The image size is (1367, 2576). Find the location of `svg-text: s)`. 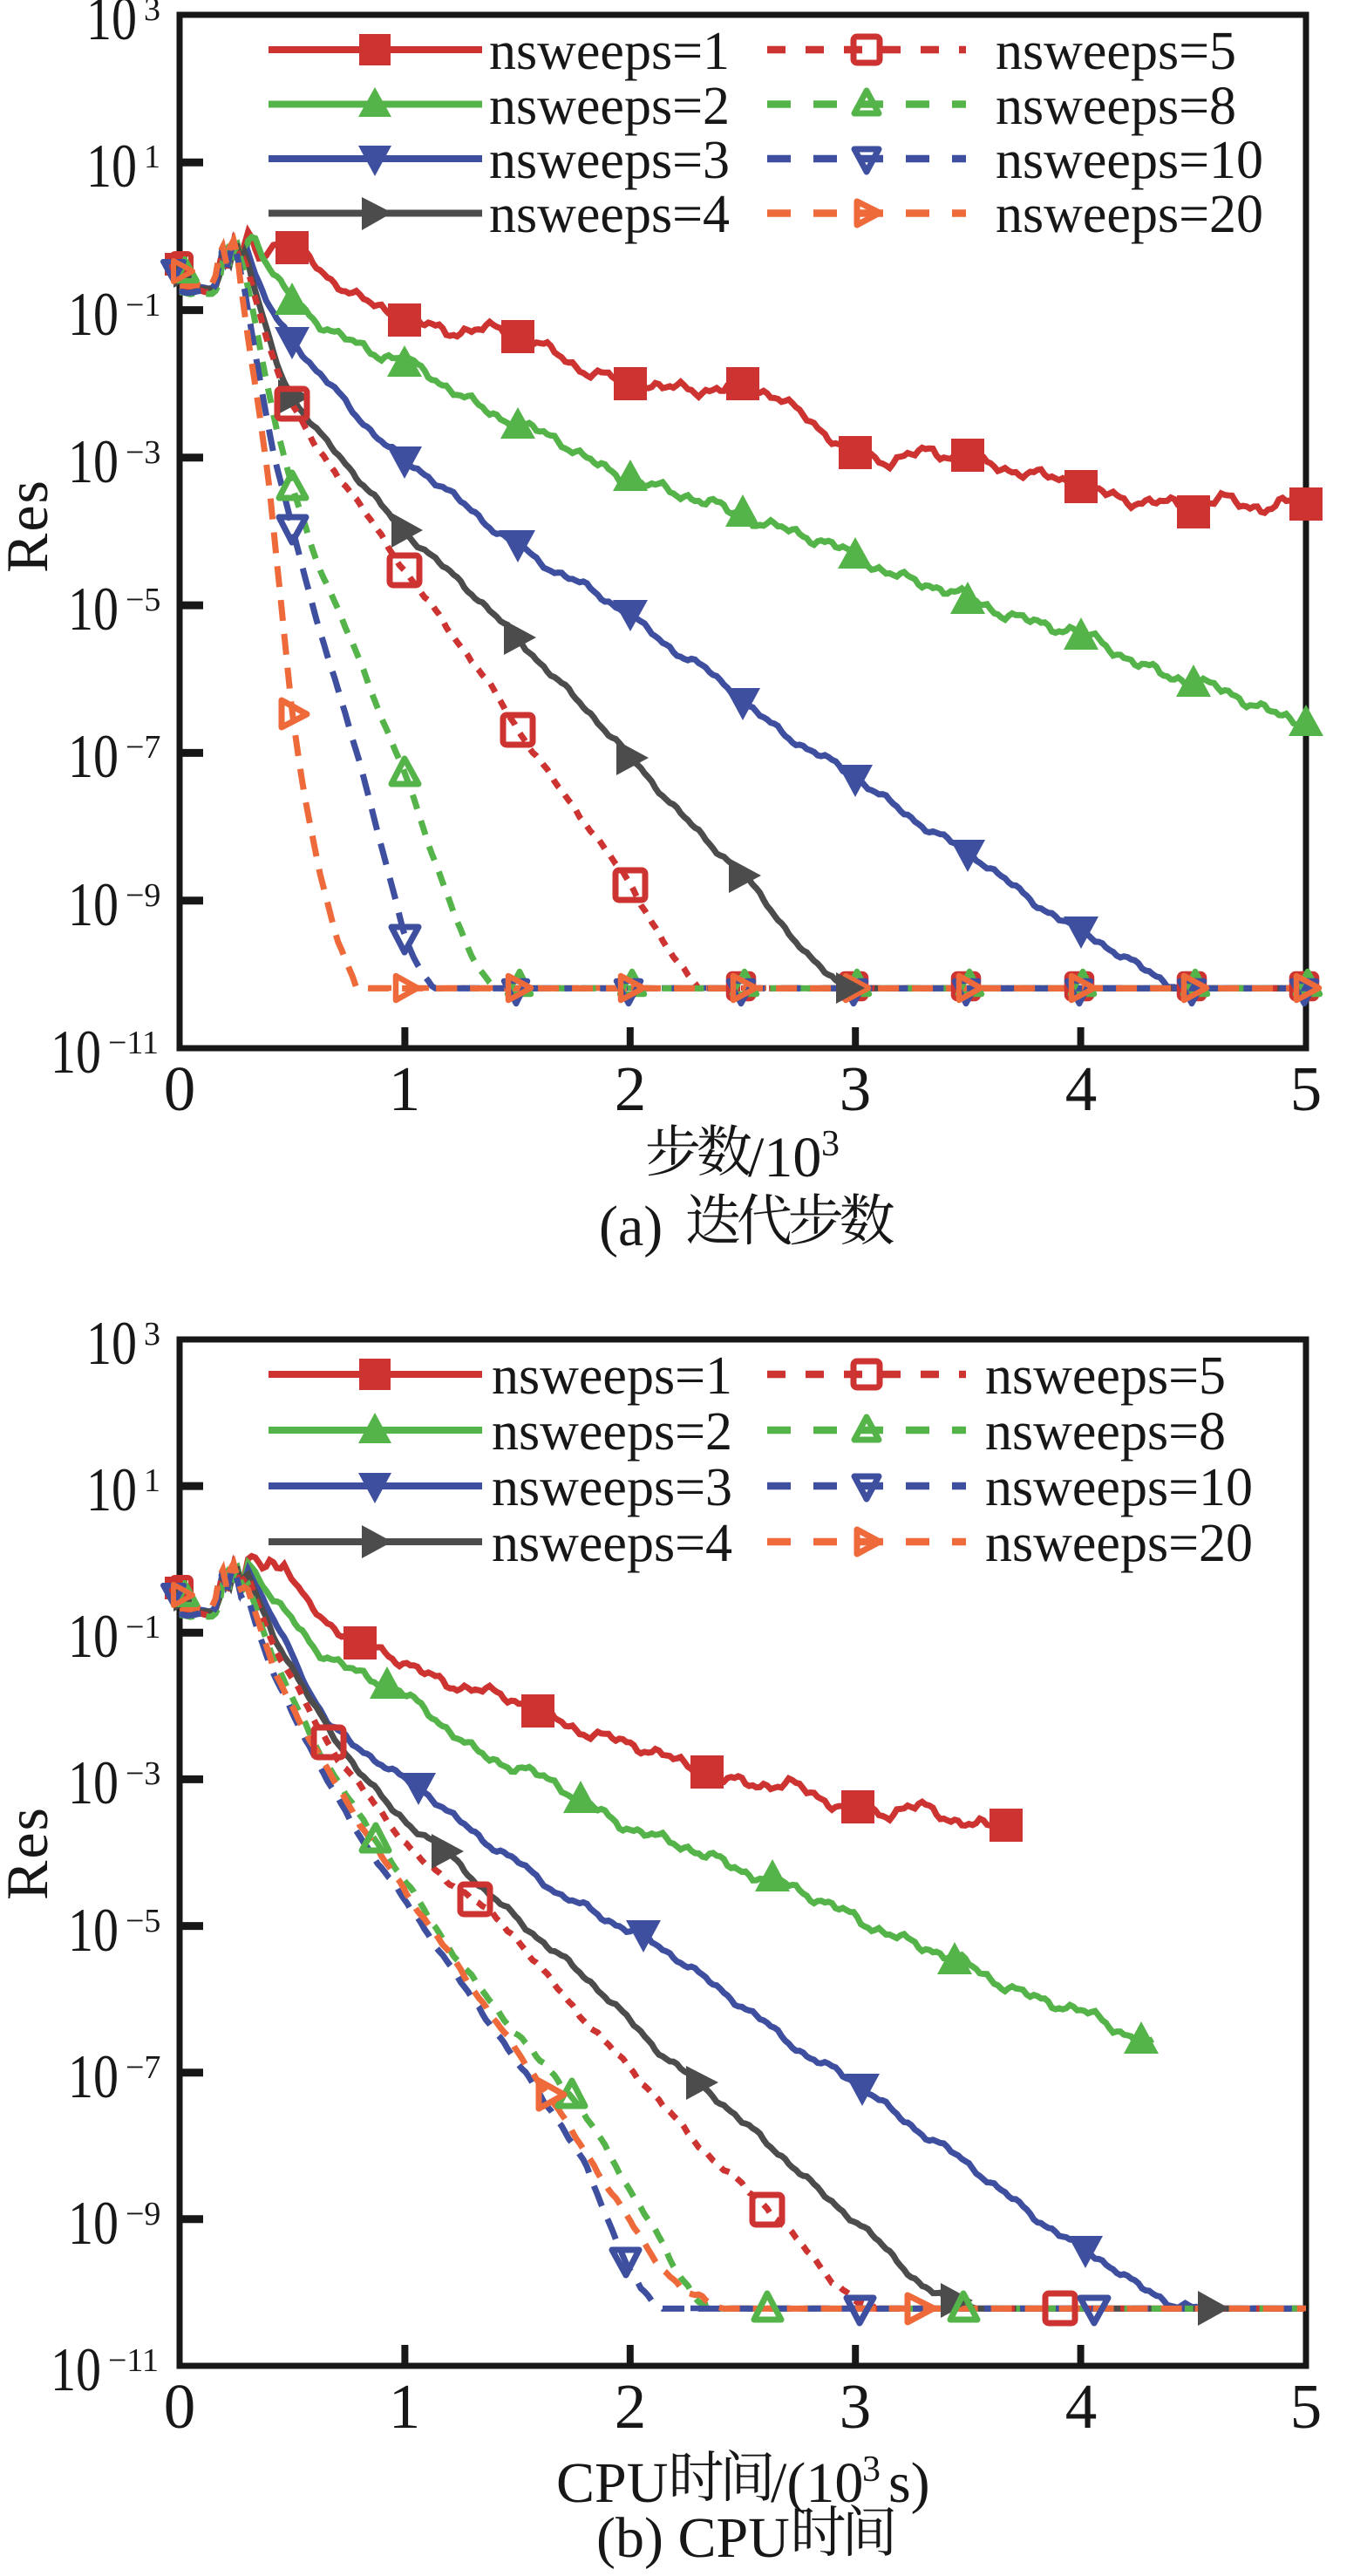

svg-text: s) is located at coordinates (909, 2483).